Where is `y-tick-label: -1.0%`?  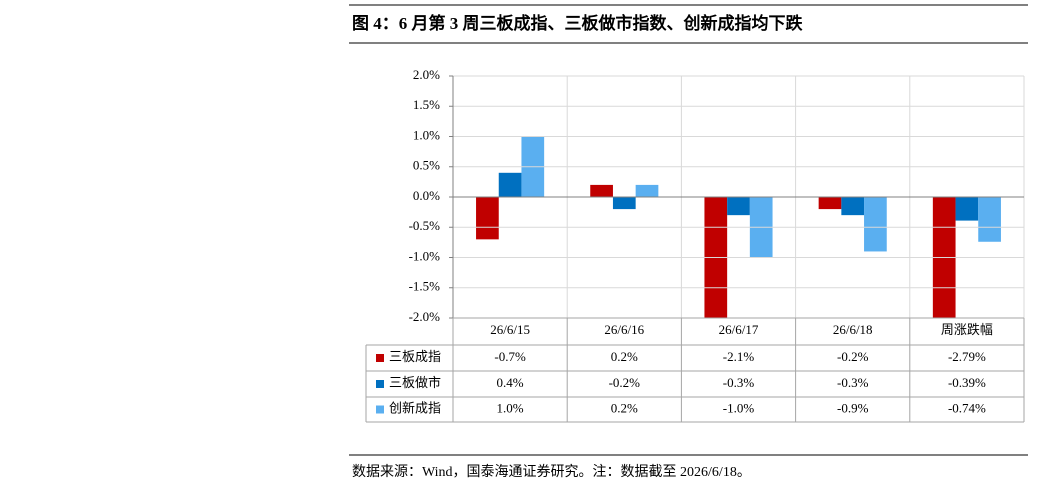
y-tick-label: -1.0% is located at coordinates (425, 255).